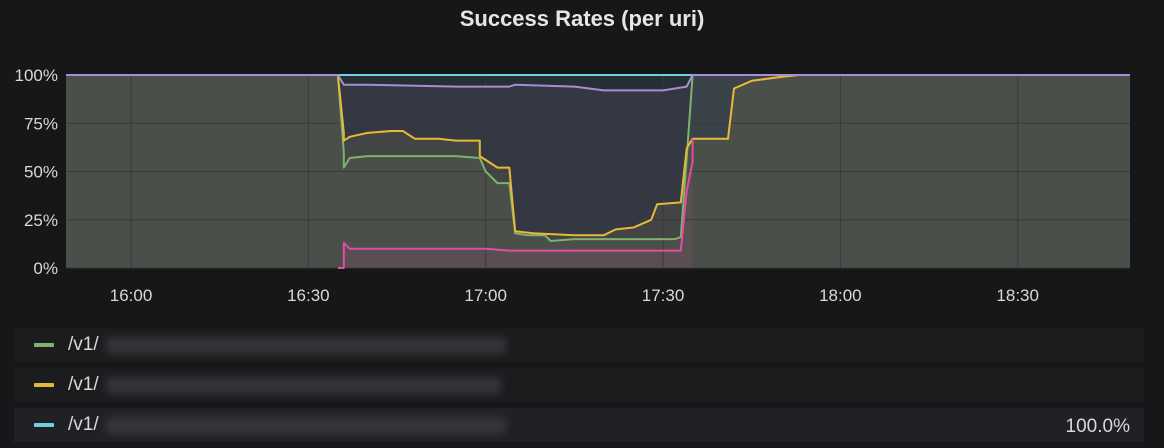 The width and height of the screenshot is (1164, 448). Describe the element at coordinates (1017, 295) in the screenshot. I see `x-tick-label: 18:30` at that location.